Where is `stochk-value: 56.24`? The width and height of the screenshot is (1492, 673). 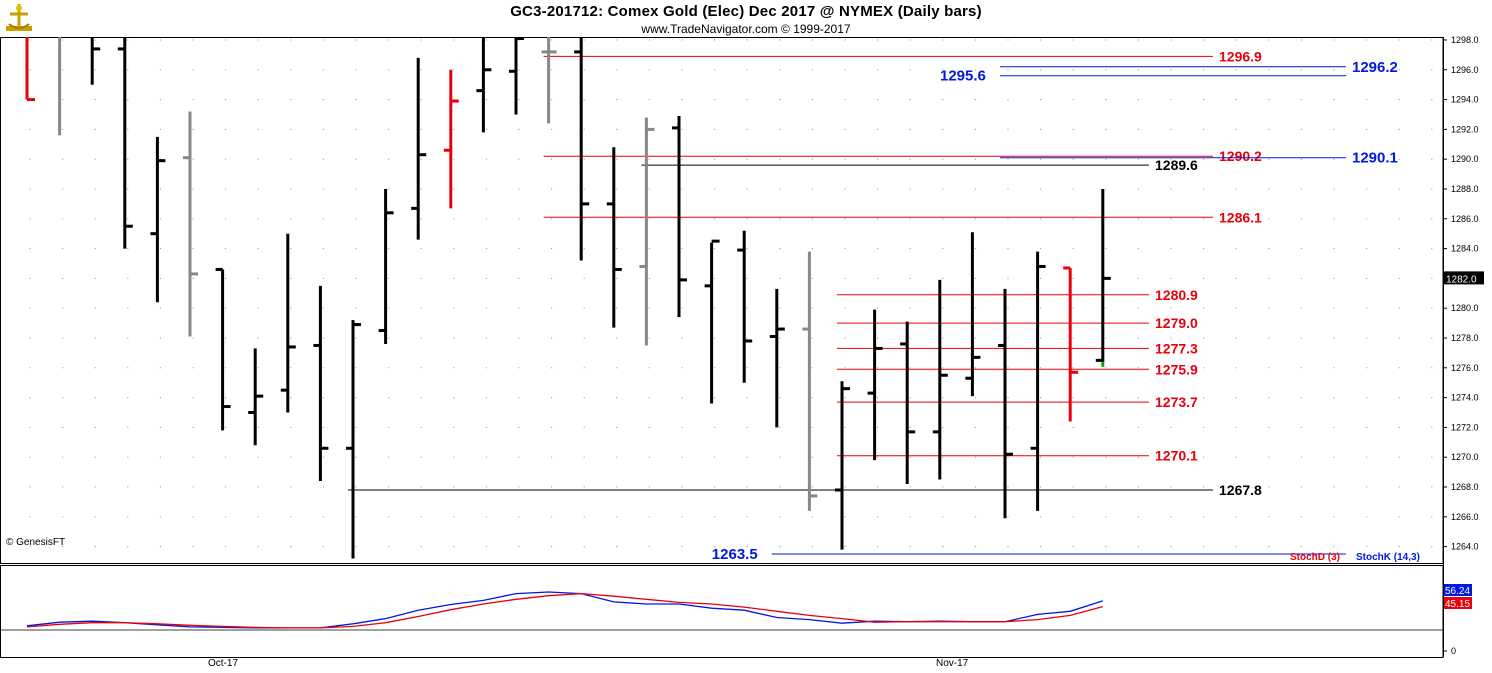 stochk-value: 56.24 is located at coordinates (1457, 591).